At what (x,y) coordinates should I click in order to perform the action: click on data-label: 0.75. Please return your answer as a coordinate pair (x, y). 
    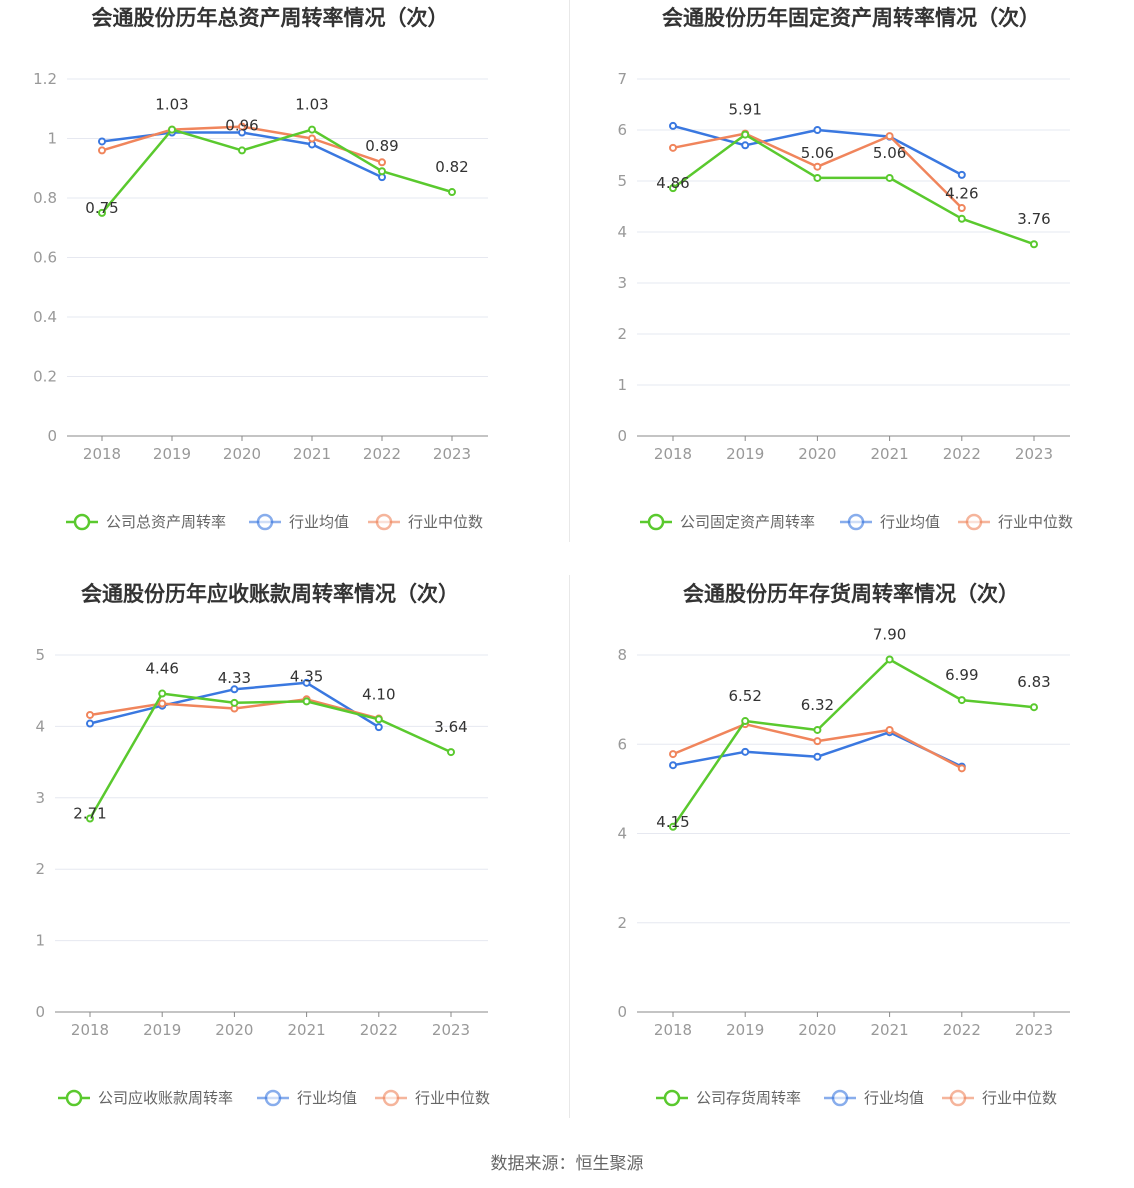
    Looking at the image, I should click on (101, 208).